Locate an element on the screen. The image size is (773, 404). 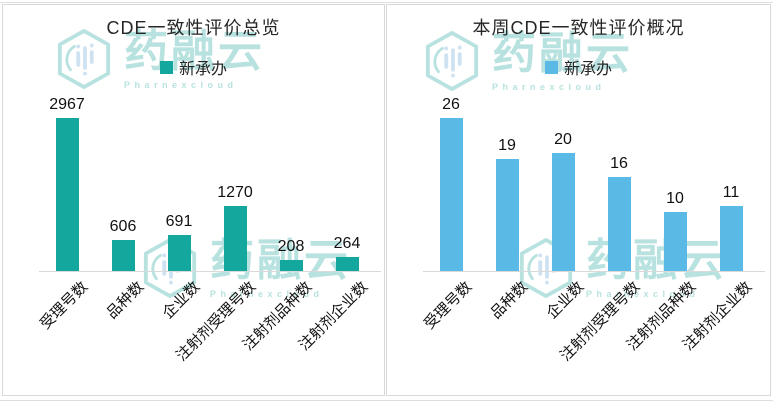
bar-value-label: 16 is located at coordinates (619, 163).